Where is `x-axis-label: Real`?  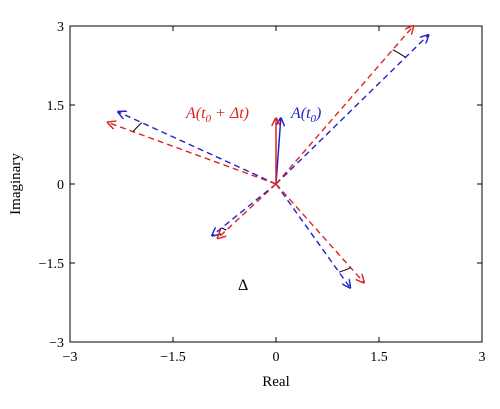 x-axis-label: Real is located at coordinates (276, 382).